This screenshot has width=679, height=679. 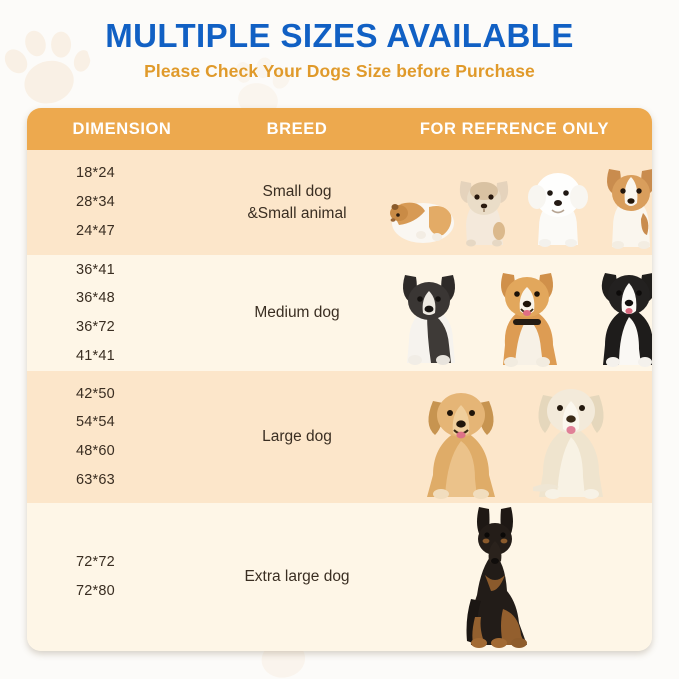 What do you see at coordinates (95, 355) in the screenshot?
I see `dimension-value: 41*41` at bounding box center [95, 355].